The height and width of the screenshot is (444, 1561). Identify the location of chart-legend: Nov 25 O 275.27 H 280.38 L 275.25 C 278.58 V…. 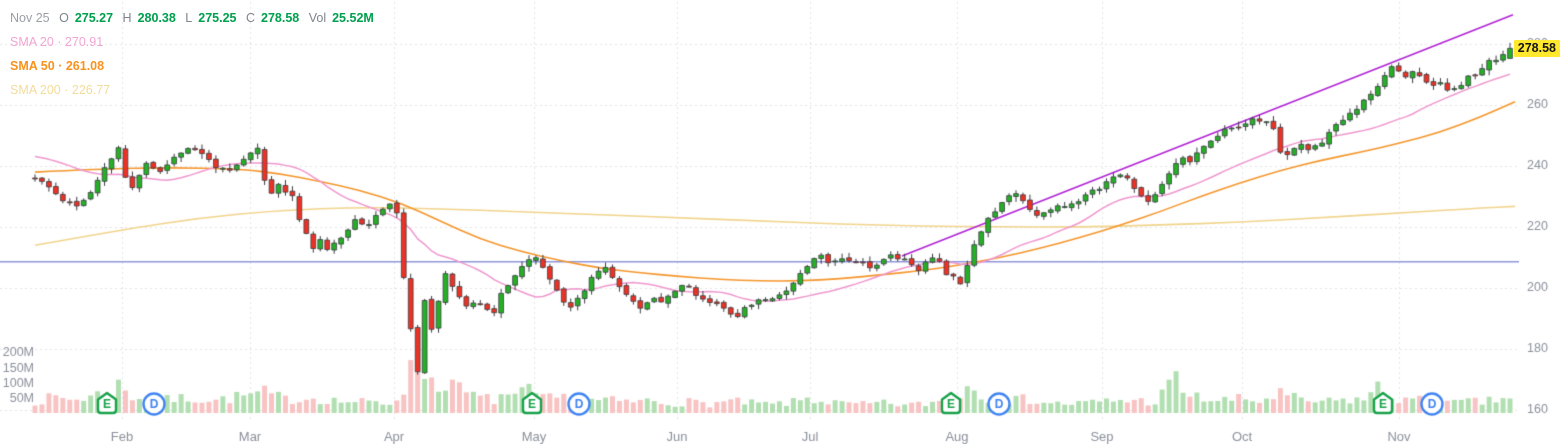
(195, 54).